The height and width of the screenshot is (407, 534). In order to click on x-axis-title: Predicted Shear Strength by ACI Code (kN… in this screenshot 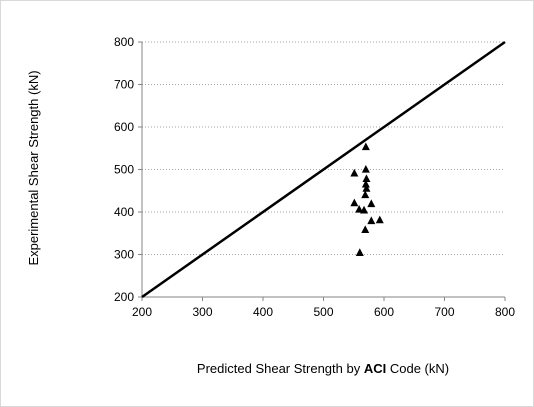, I will do `click(323, 368)`.